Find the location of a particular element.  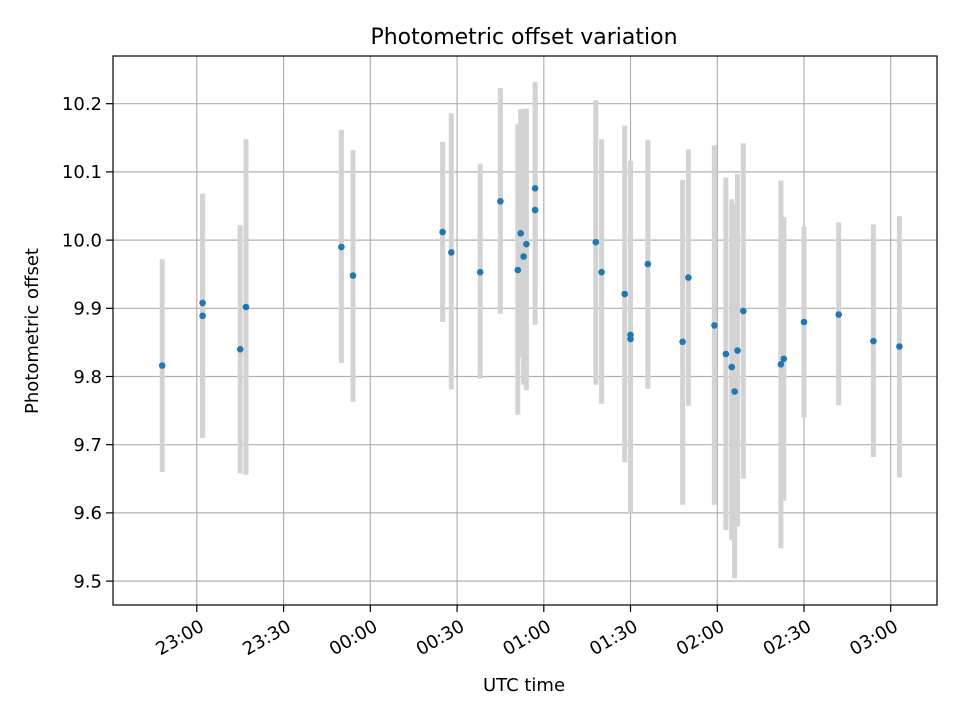

x-tick-label: 03:00 is located at coordinates (873, 638).